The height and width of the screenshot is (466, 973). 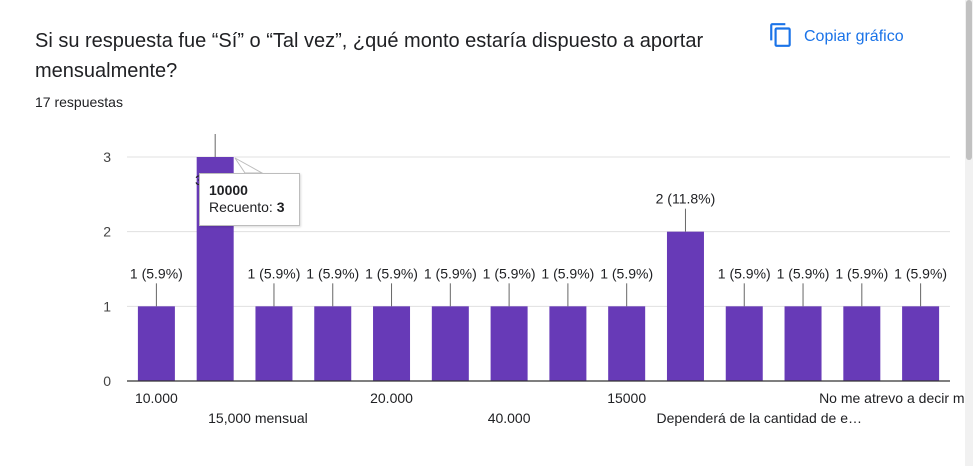 What do you see at coordinates (107, 381) in the screenshot?
I see `y-tick-label: 0` at bounding box center [107, 381].